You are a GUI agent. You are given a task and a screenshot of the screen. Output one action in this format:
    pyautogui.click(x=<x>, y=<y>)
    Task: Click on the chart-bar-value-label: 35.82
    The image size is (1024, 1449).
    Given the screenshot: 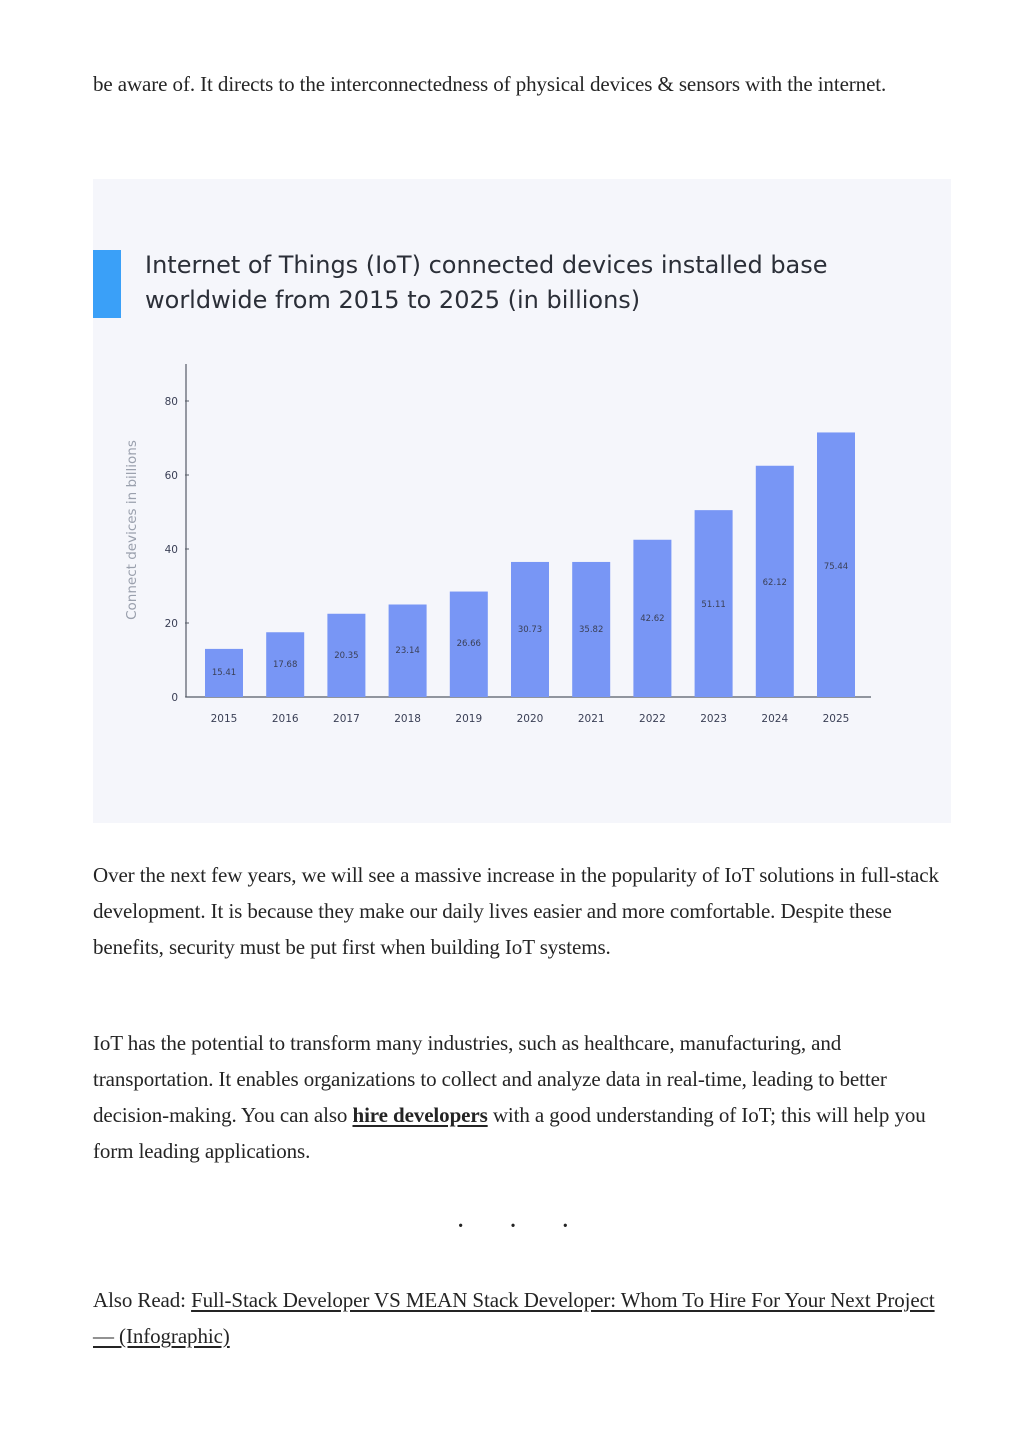 What is the action you would take?
    pyautogui.click(x=591, y=630)
    